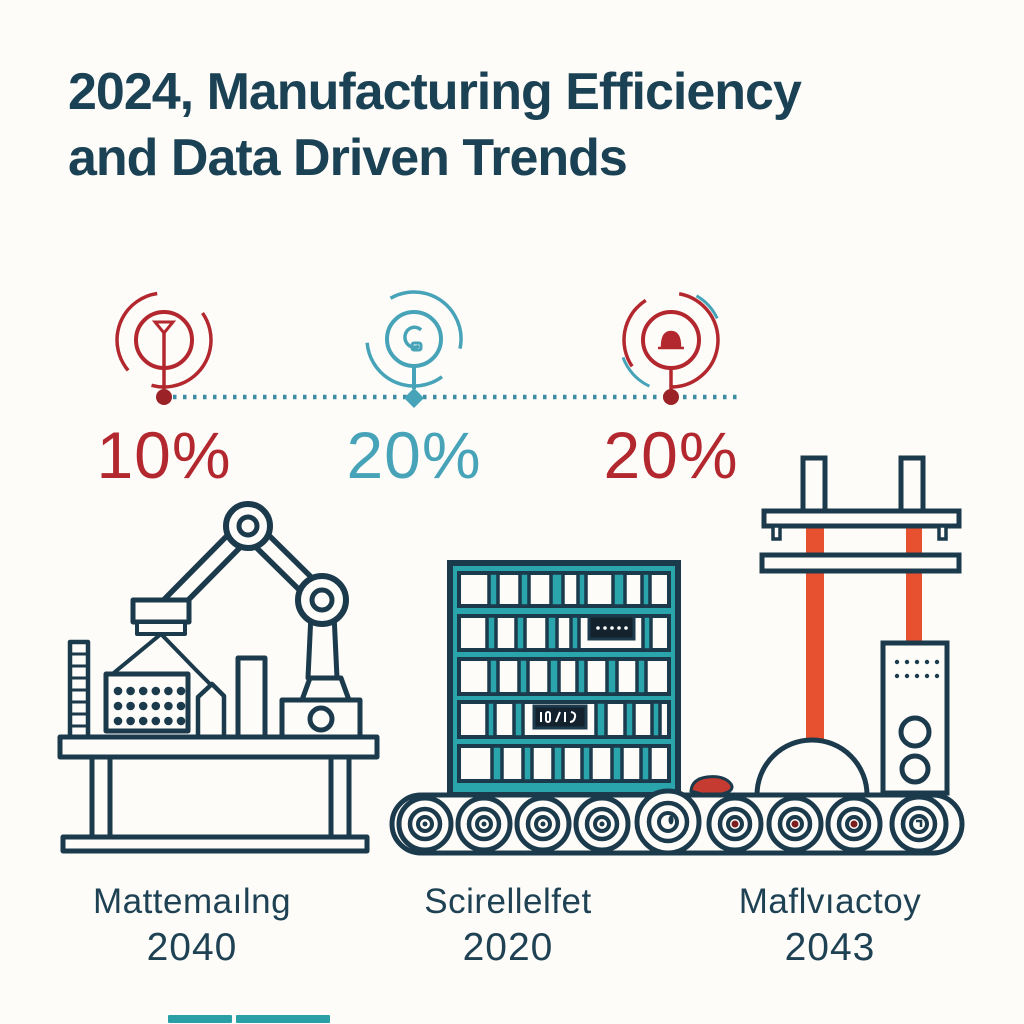 The image size is (1024, 1024). I want to click on conveyor-belt, so click(677, 822).